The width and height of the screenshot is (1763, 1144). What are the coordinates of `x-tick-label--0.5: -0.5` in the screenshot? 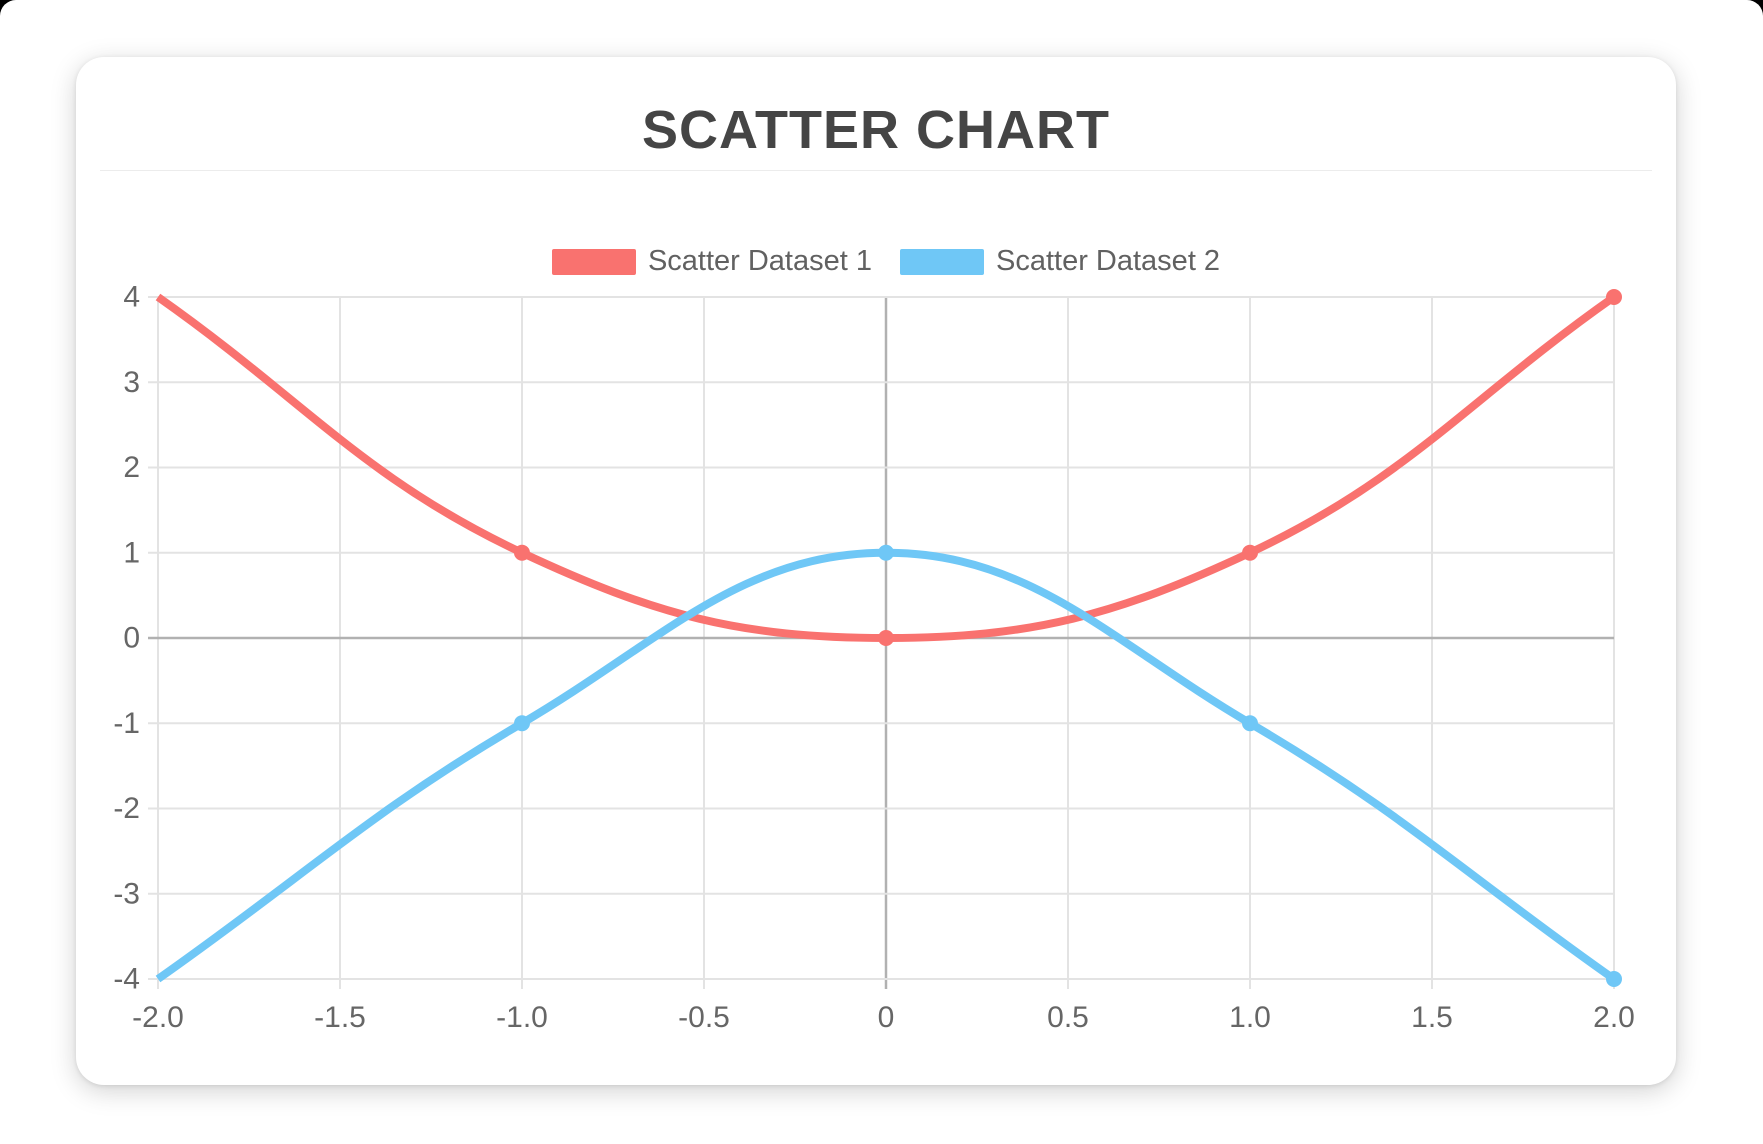 It's located at (704, 1017).